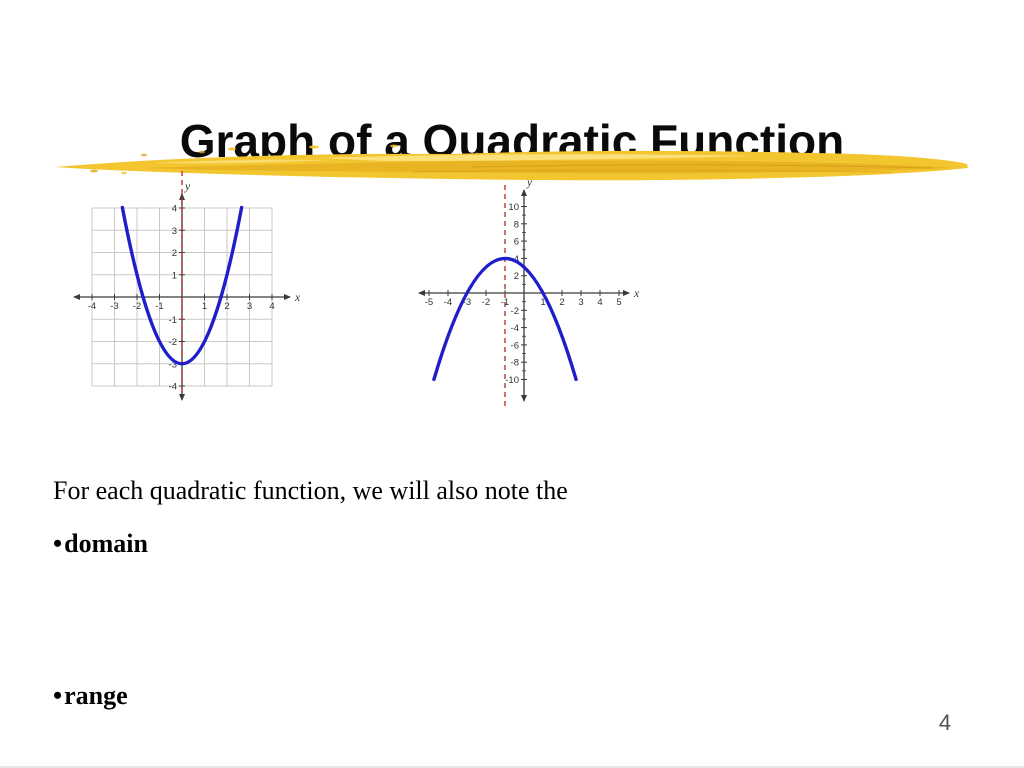  What do you see at coordinates (516, 242) in the screenshot?
I see `svg-text: 6` at bounding box center [516, 242].